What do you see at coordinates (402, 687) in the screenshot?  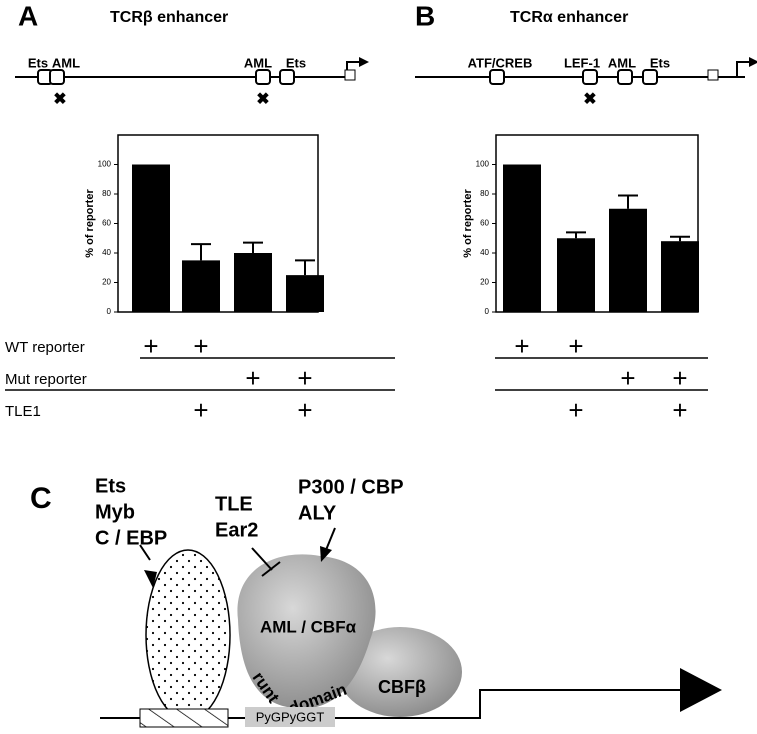 I see `cbfb-label: CBFβ` at bounding box center [402, 687].